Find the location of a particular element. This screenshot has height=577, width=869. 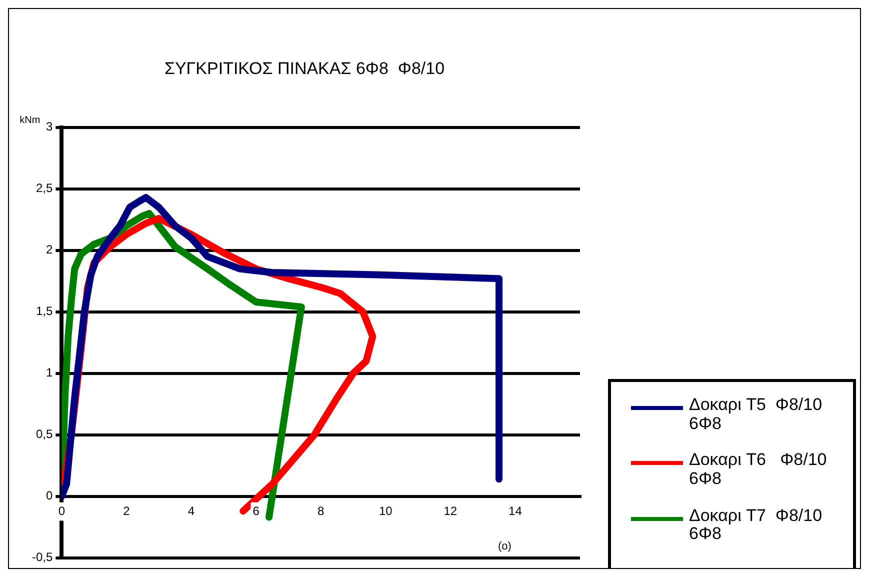

y-axis-title: kNm is located at coordinates (30, 120).